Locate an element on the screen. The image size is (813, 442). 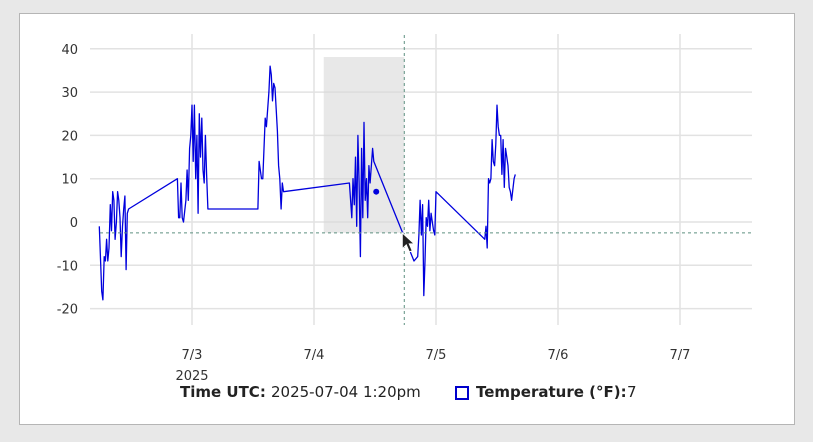
y-axis: 40 30 20 10 0 -10 -20 is located at coordinates (67, 180).